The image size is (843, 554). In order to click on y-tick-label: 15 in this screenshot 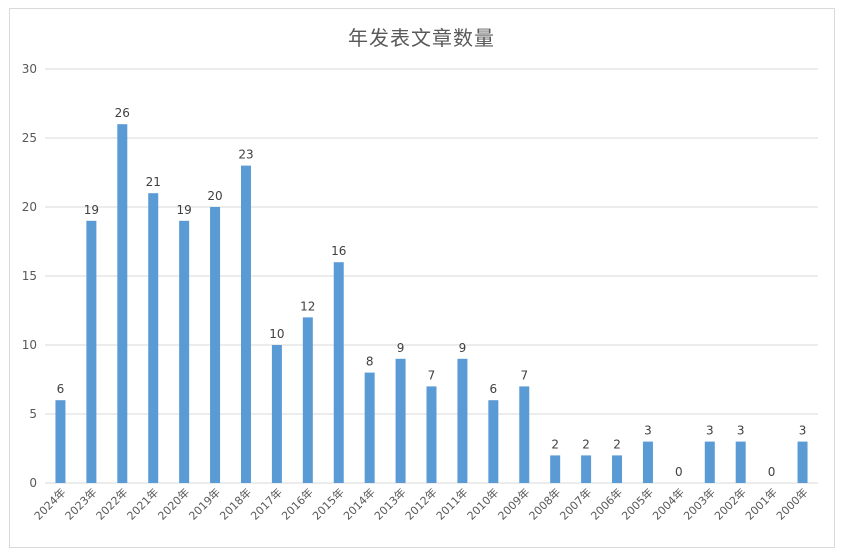, I will do `click(29, 276)`.